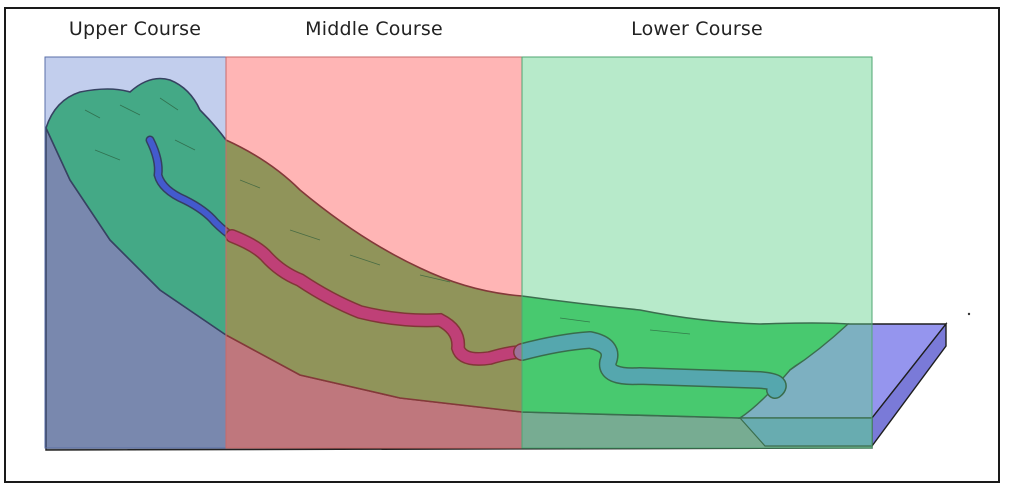  What do you see at coordinates (135, 29) in the screenshot?
I see `upper-course-label: Upper Course` at bounding box center [135, 29].